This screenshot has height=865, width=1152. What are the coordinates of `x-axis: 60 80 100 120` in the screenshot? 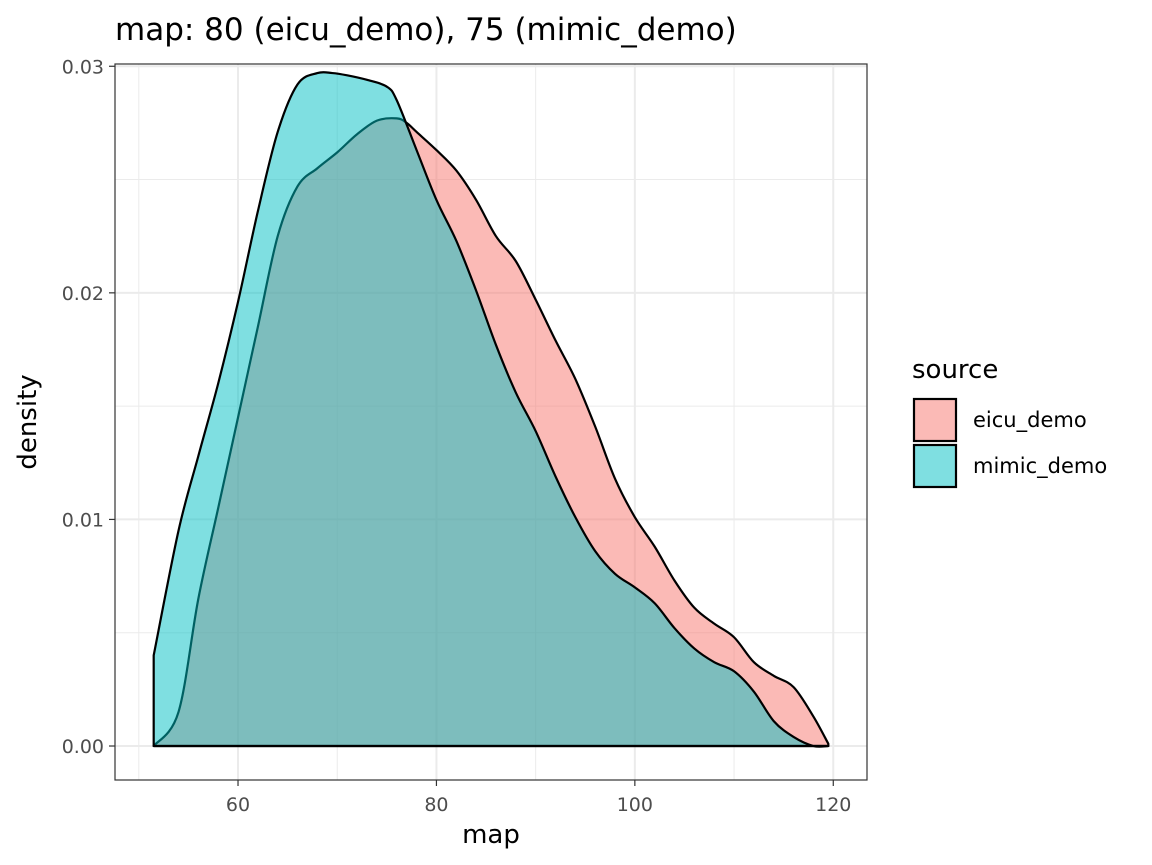 It's located at (538, 798).